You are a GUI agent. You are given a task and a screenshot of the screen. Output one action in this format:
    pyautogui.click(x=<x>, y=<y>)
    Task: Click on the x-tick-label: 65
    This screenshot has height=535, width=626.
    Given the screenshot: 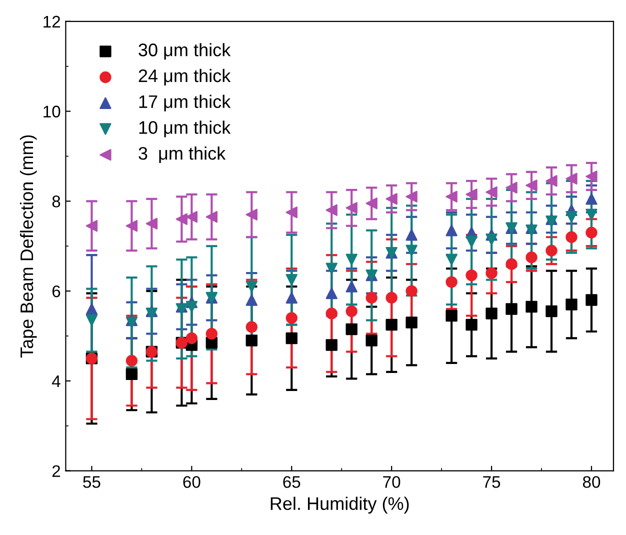 What is the action you would take?
    pyautogui.click(x=291, y=482)
    